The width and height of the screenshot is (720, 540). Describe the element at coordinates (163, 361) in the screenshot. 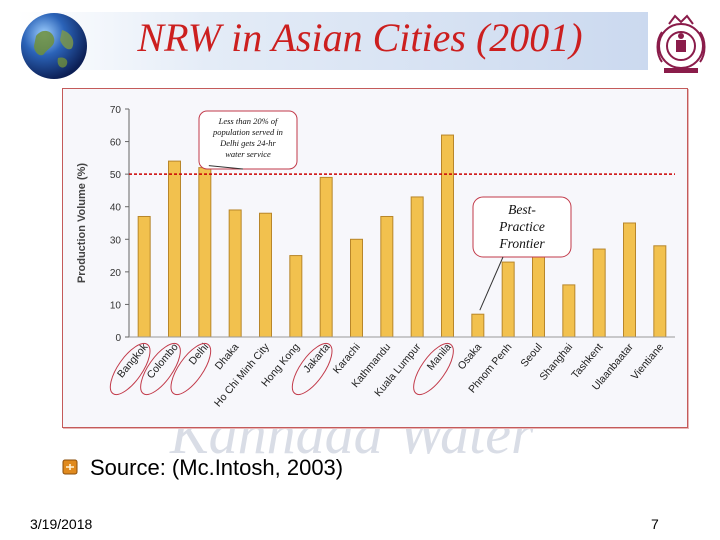

I see `category-label: Colombo` at that location.